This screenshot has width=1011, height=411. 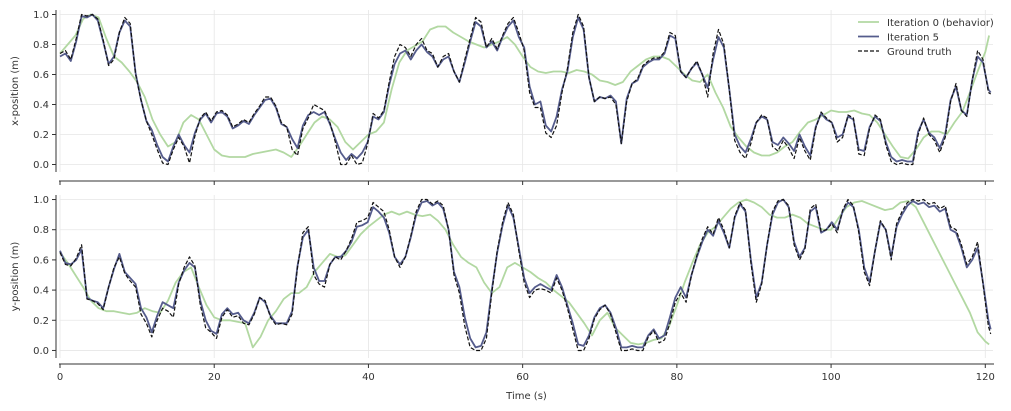 I want to click on legend-label: Iteration 0 (behavior), so click(x=940, y=23).